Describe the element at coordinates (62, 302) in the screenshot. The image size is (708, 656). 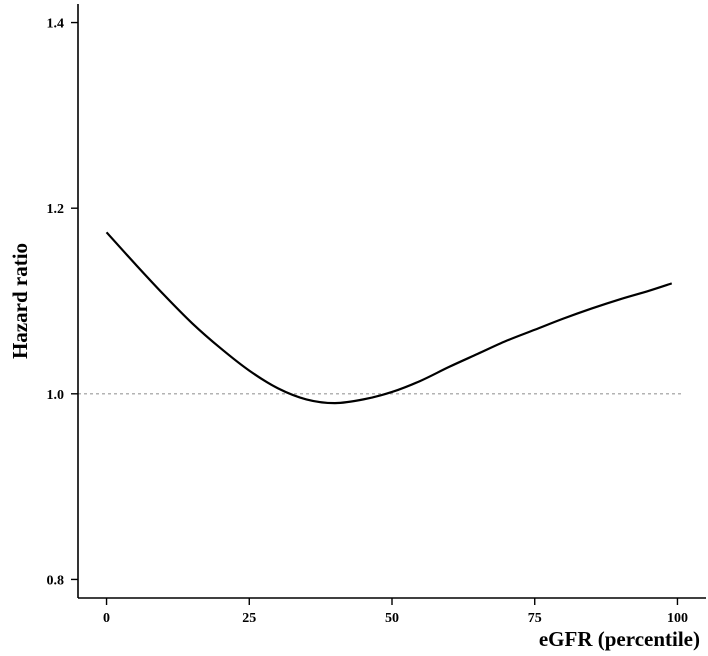
I see `y-ticks: 0.8 1.0 1.2 1.4` at that location.